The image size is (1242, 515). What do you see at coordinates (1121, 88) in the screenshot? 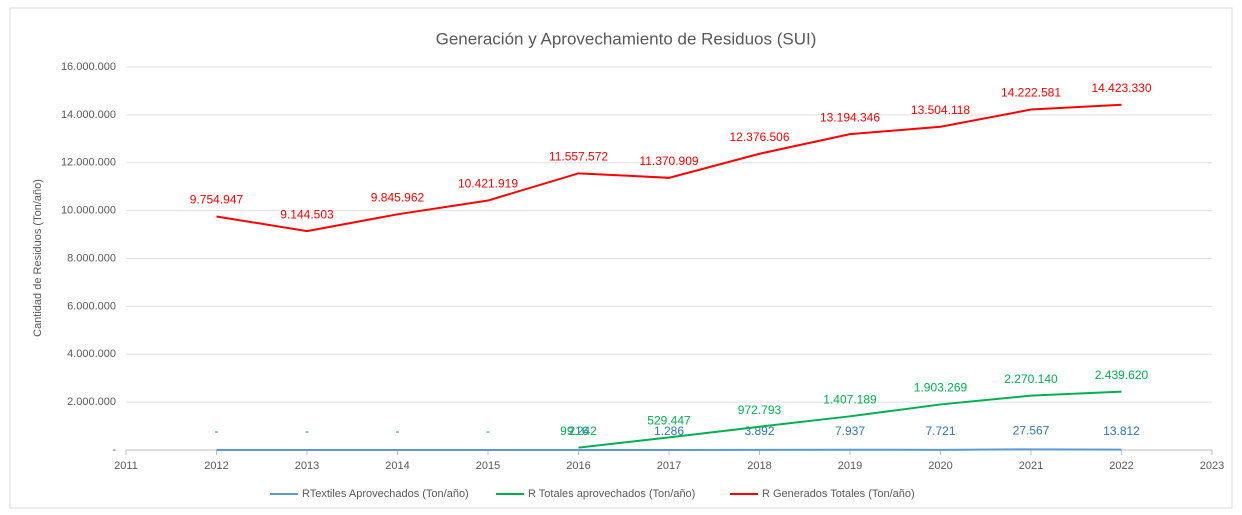
I see `data-label: 14.423.330` at bounding box center [1121, 88].